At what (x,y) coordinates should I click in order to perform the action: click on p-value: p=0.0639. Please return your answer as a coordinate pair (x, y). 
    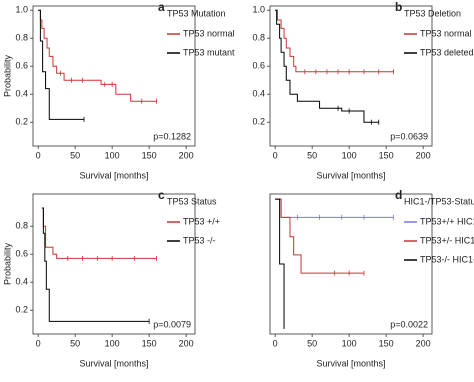
    Looking at the image, I should click on (409, 136).